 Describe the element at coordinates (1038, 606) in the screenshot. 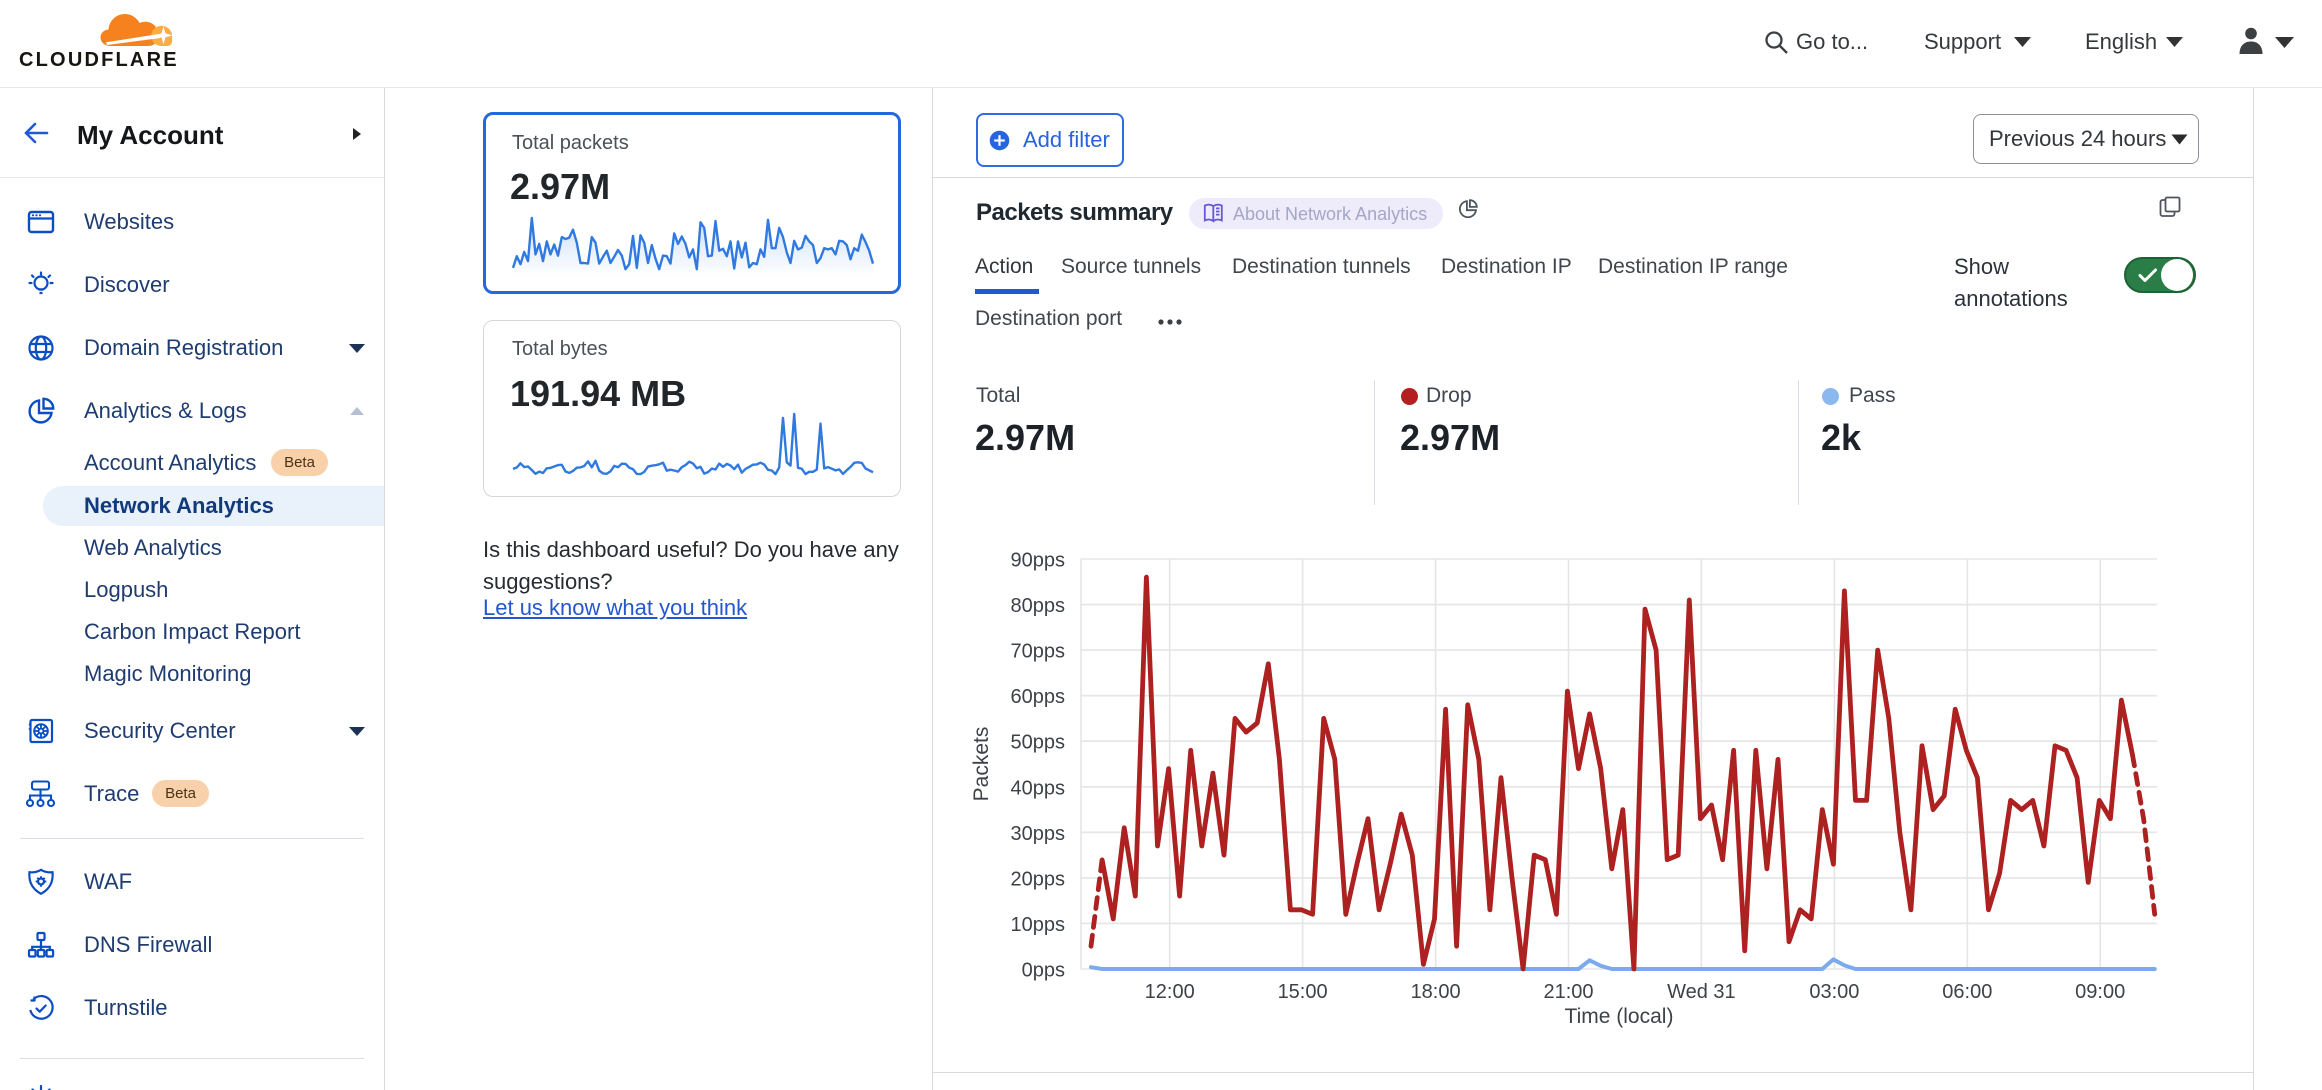

I see `svg-text: 80pps` at that location.